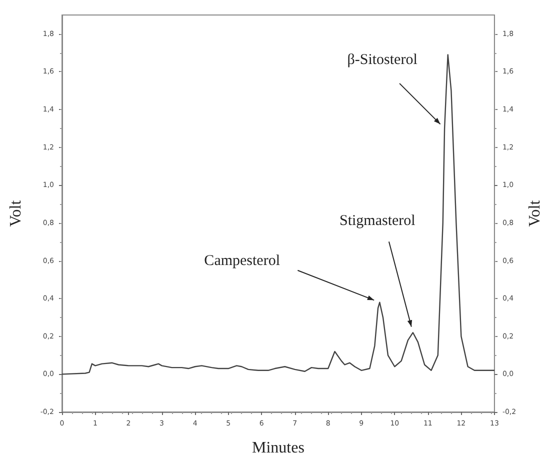  Describe the element at coordinates (16, 213) in the screenshot. I see `y-axis-title: Volt` at that location.